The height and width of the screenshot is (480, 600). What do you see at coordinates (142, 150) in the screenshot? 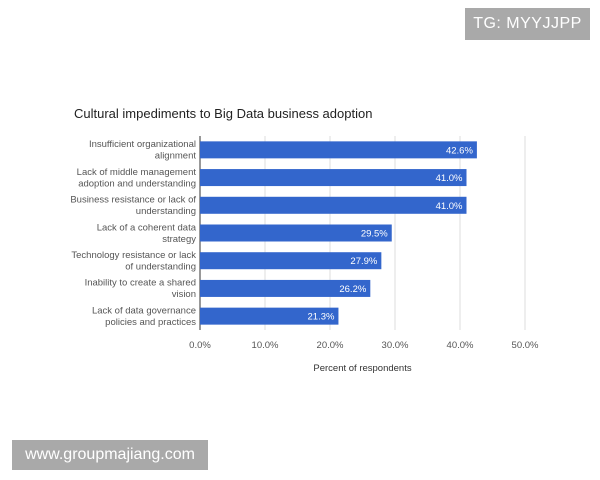
I see `category-label: Insufficient organizational alignment` at bounding box center [142, 150].